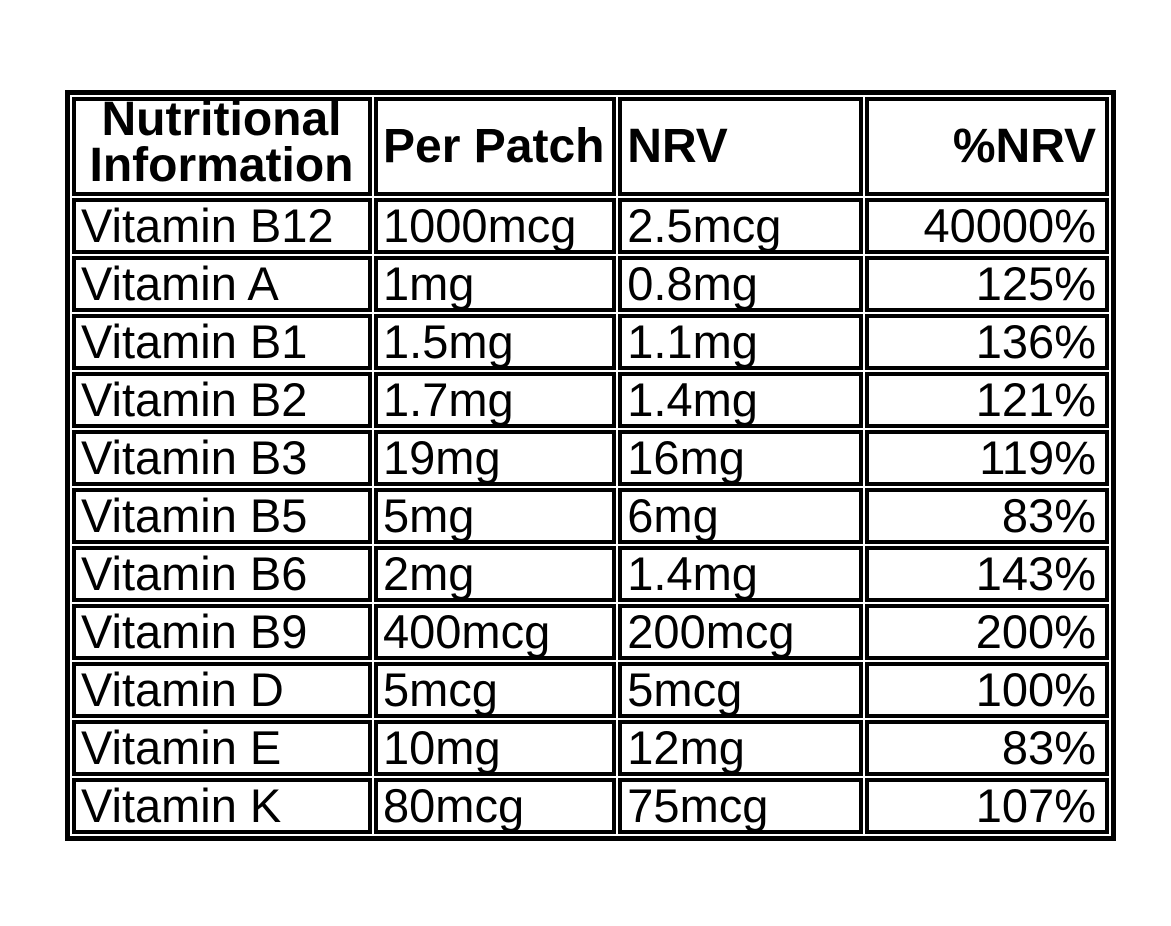  I want to click on table-row-vitamin-b12: Vitamin B12 1000mcg 2.5mcg 40000%, so click(590, 226).